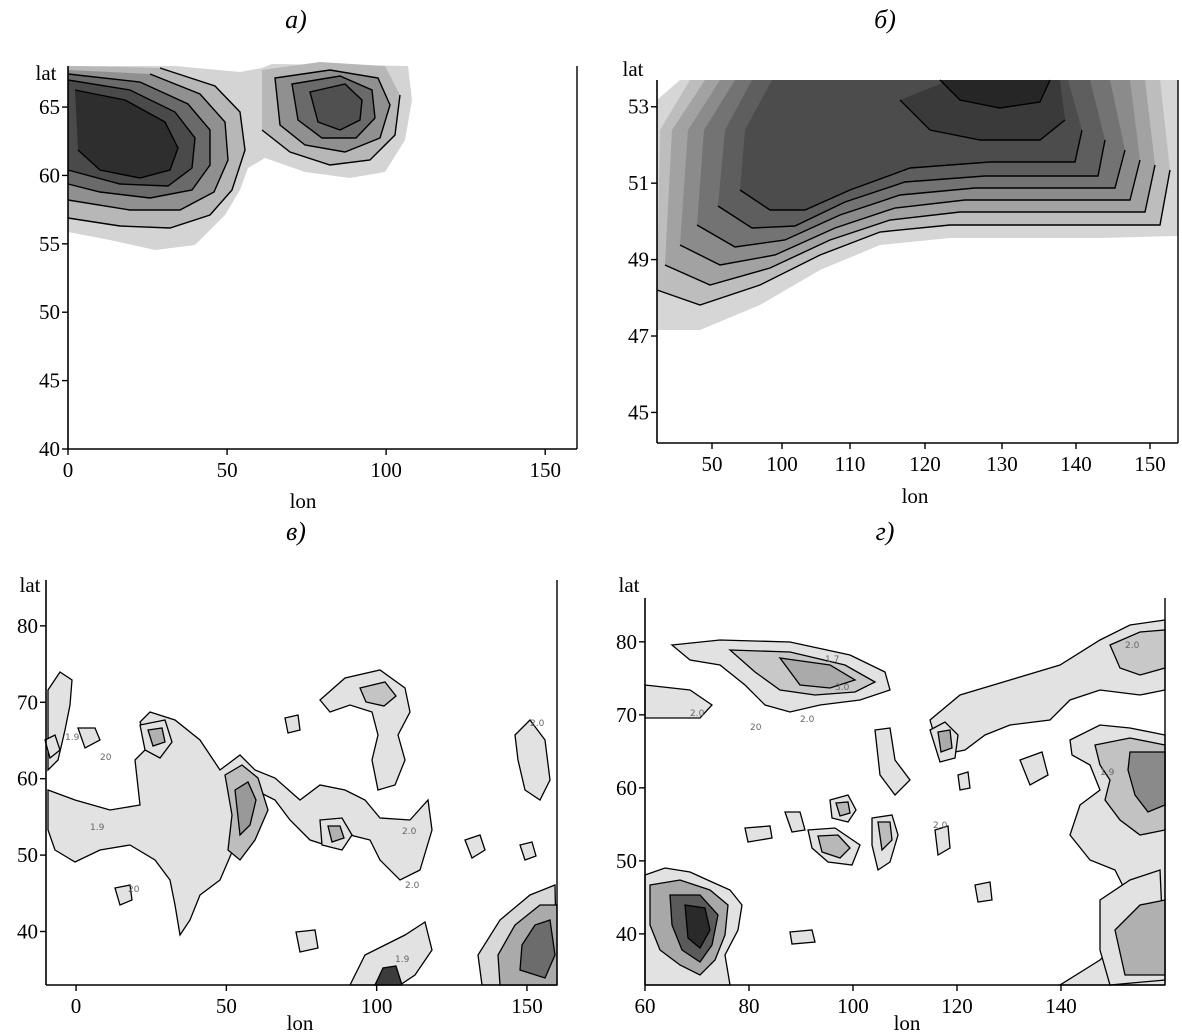  What do you see at coordinates (782, 464) in the screenshot?
I see `panel-b-x-tick-label: 100` at bounding box center [782, 464].